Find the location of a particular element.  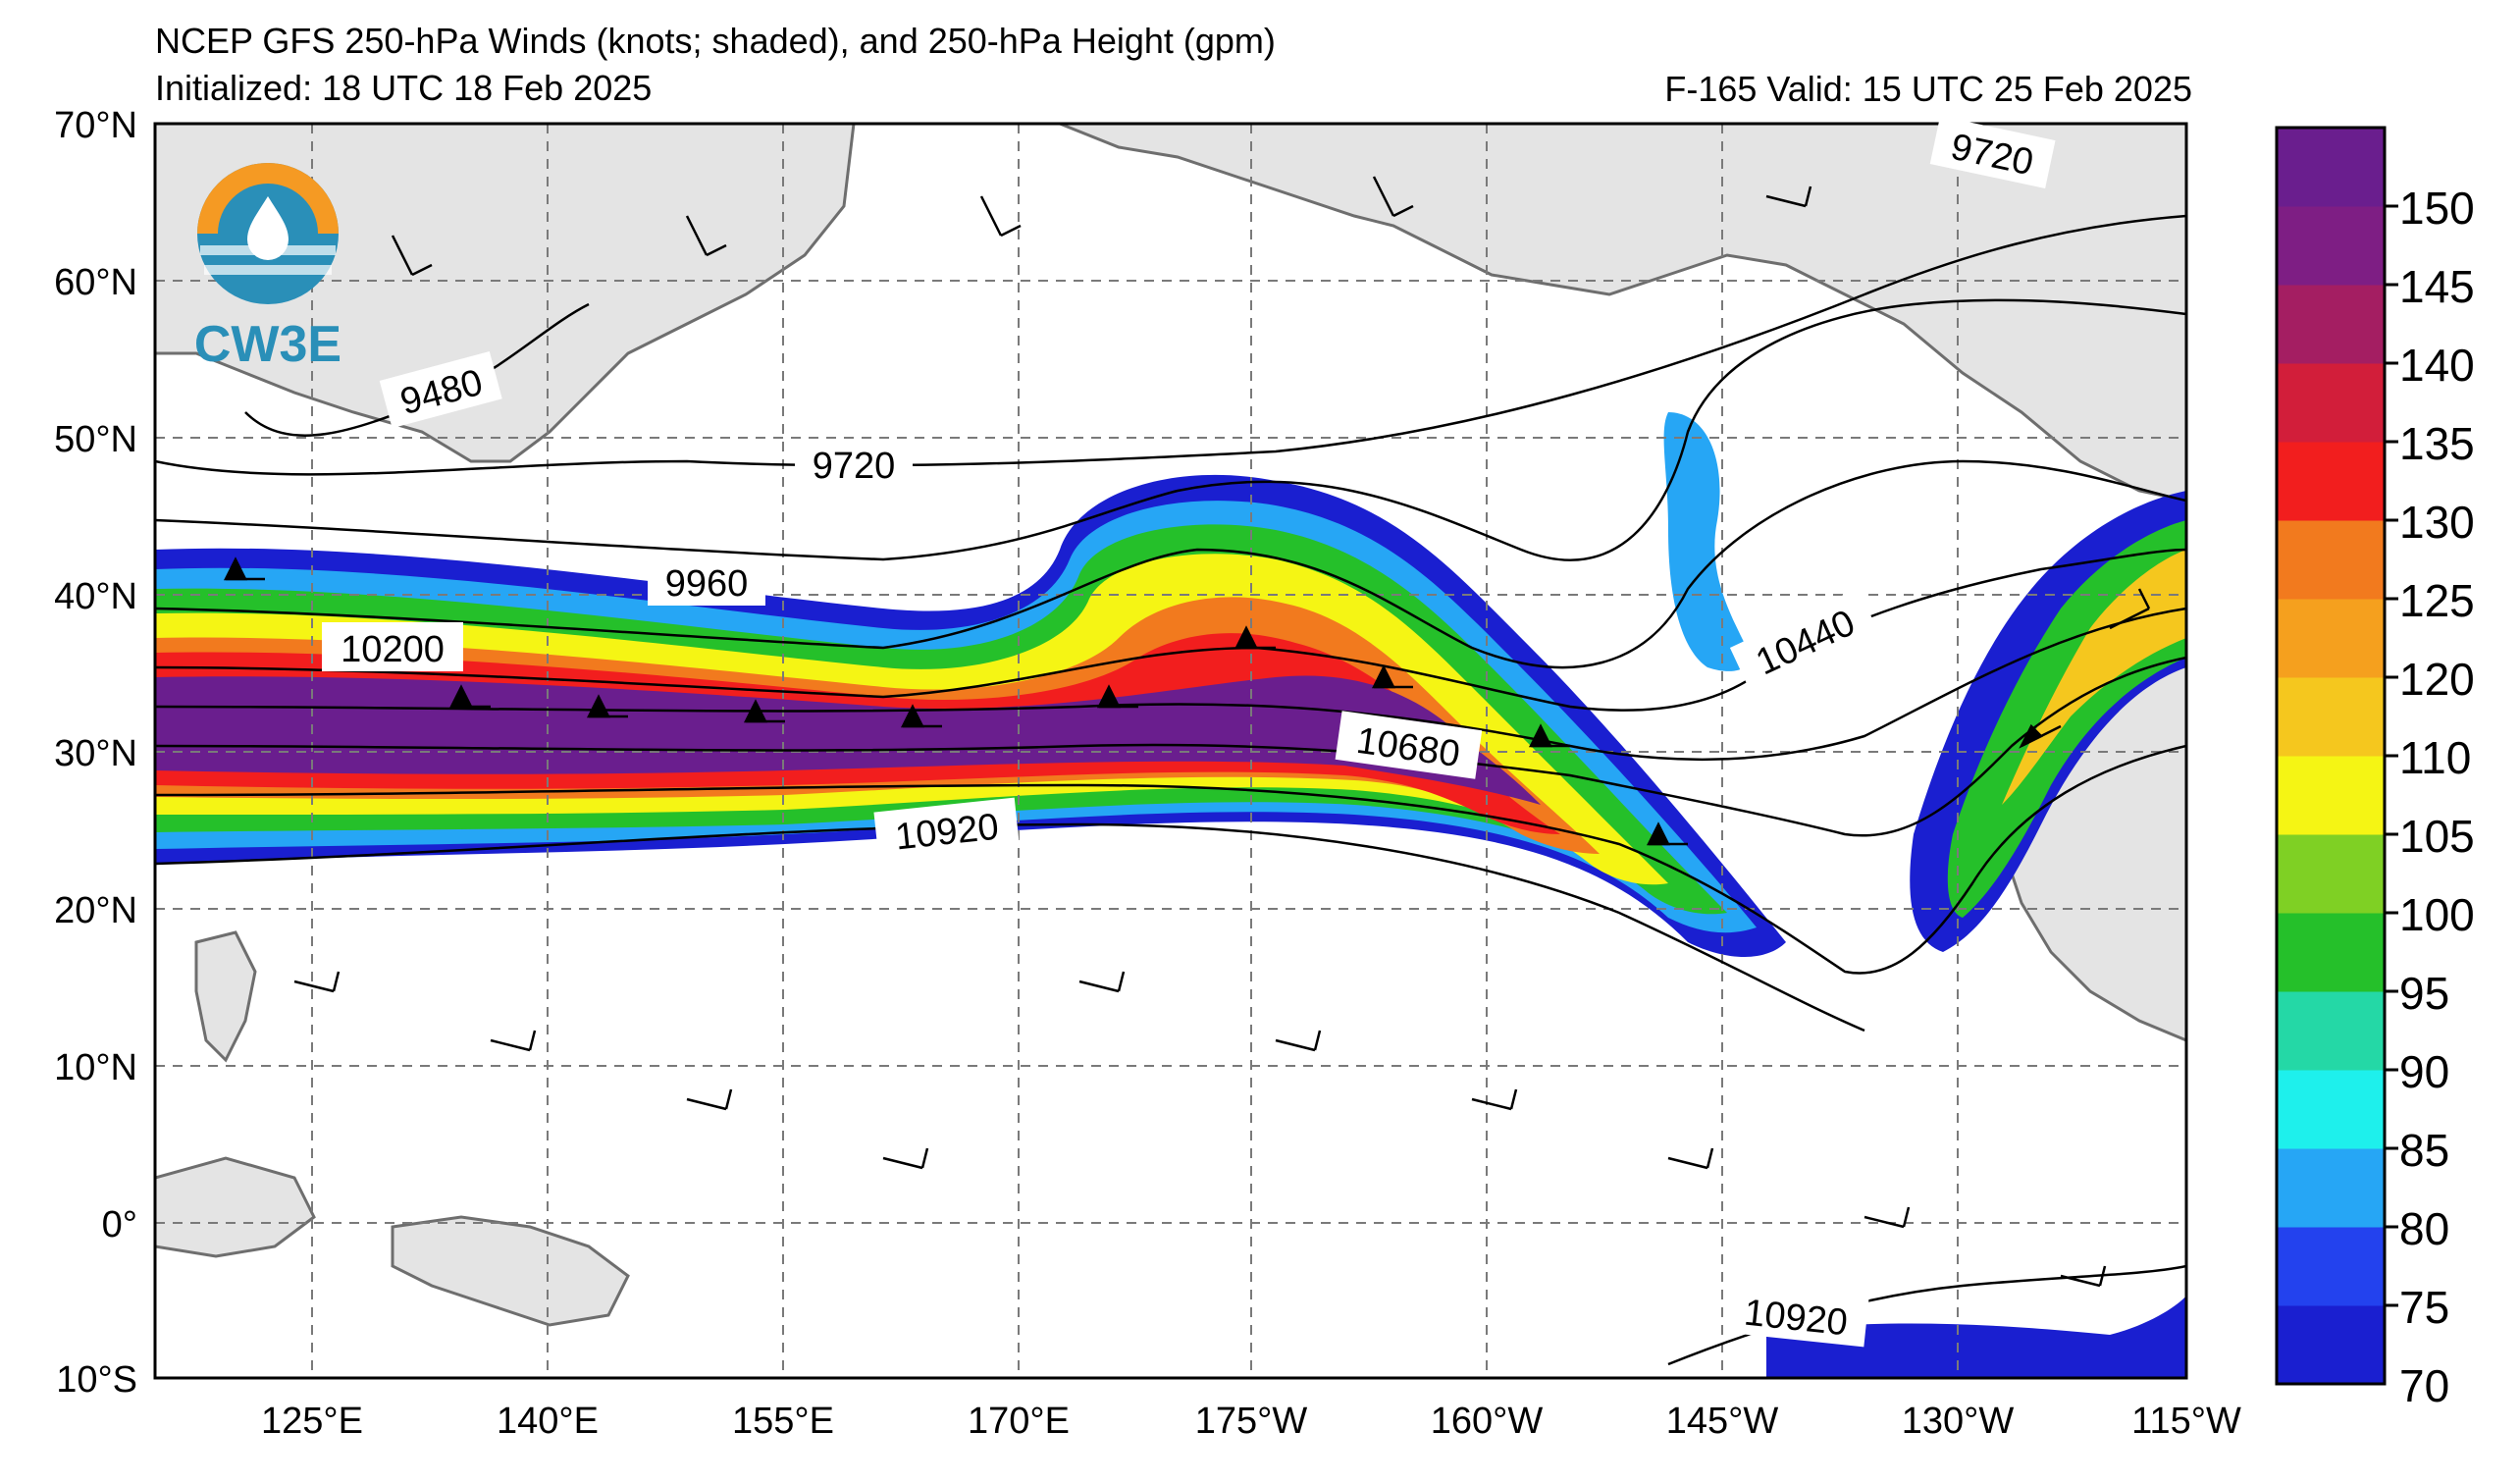

lon-label: 175°W is located at coordinates (1251, 1422).